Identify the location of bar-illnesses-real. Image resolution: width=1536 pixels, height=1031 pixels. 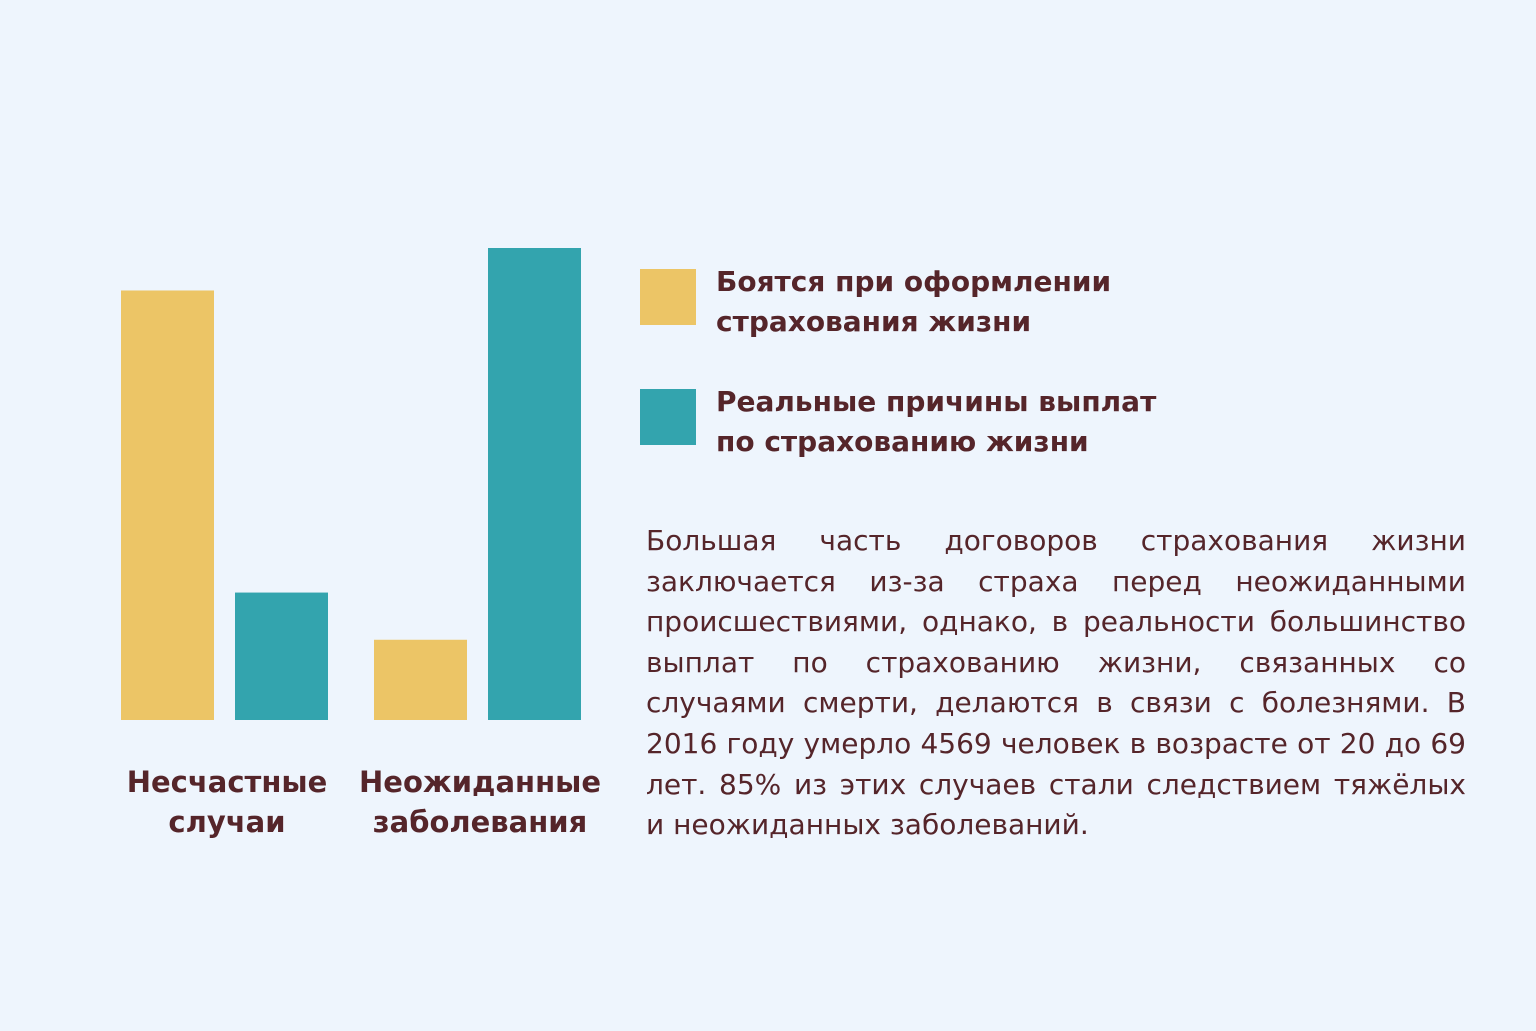
(534, 484).